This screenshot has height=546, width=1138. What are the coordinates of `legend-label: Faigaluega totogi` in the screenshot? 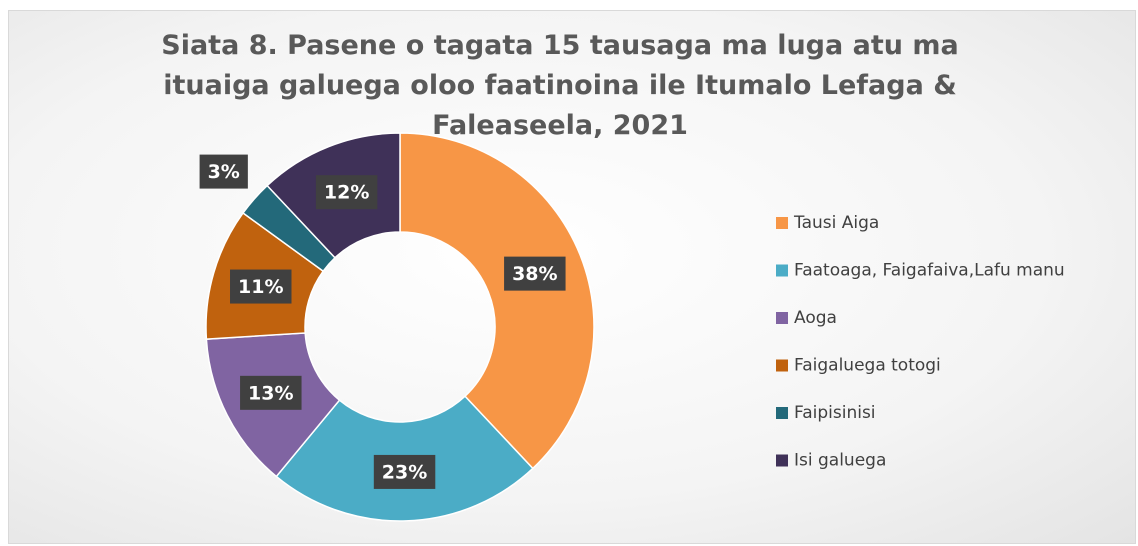 It's located at (867, 366).